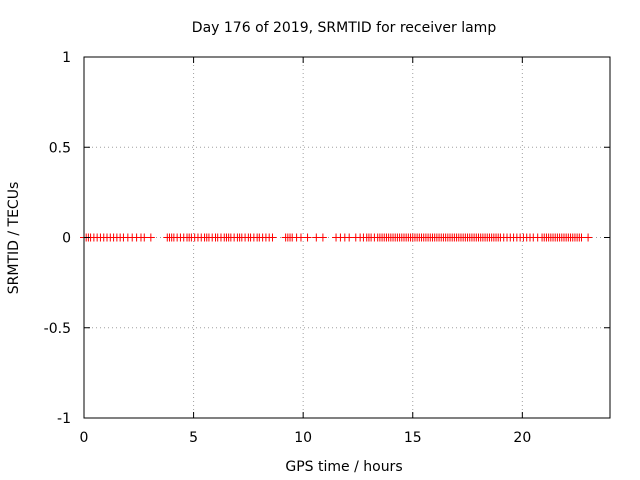  What do you see at coordinates (64, 419) in the screenshot?
I see `y-tick-label: -1` at bounding box center [64, 419].